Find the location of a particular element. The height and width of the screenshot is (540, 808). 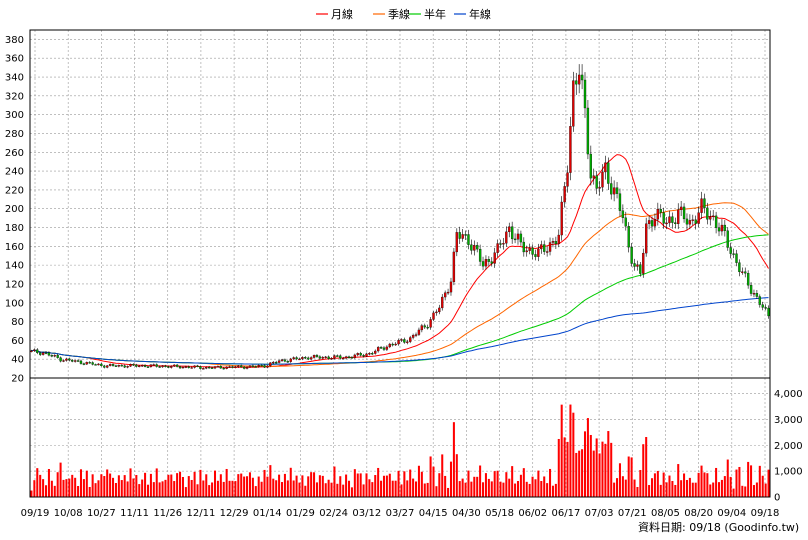

volume-tick-label: 4,000 is located at coordinates (788, 394).